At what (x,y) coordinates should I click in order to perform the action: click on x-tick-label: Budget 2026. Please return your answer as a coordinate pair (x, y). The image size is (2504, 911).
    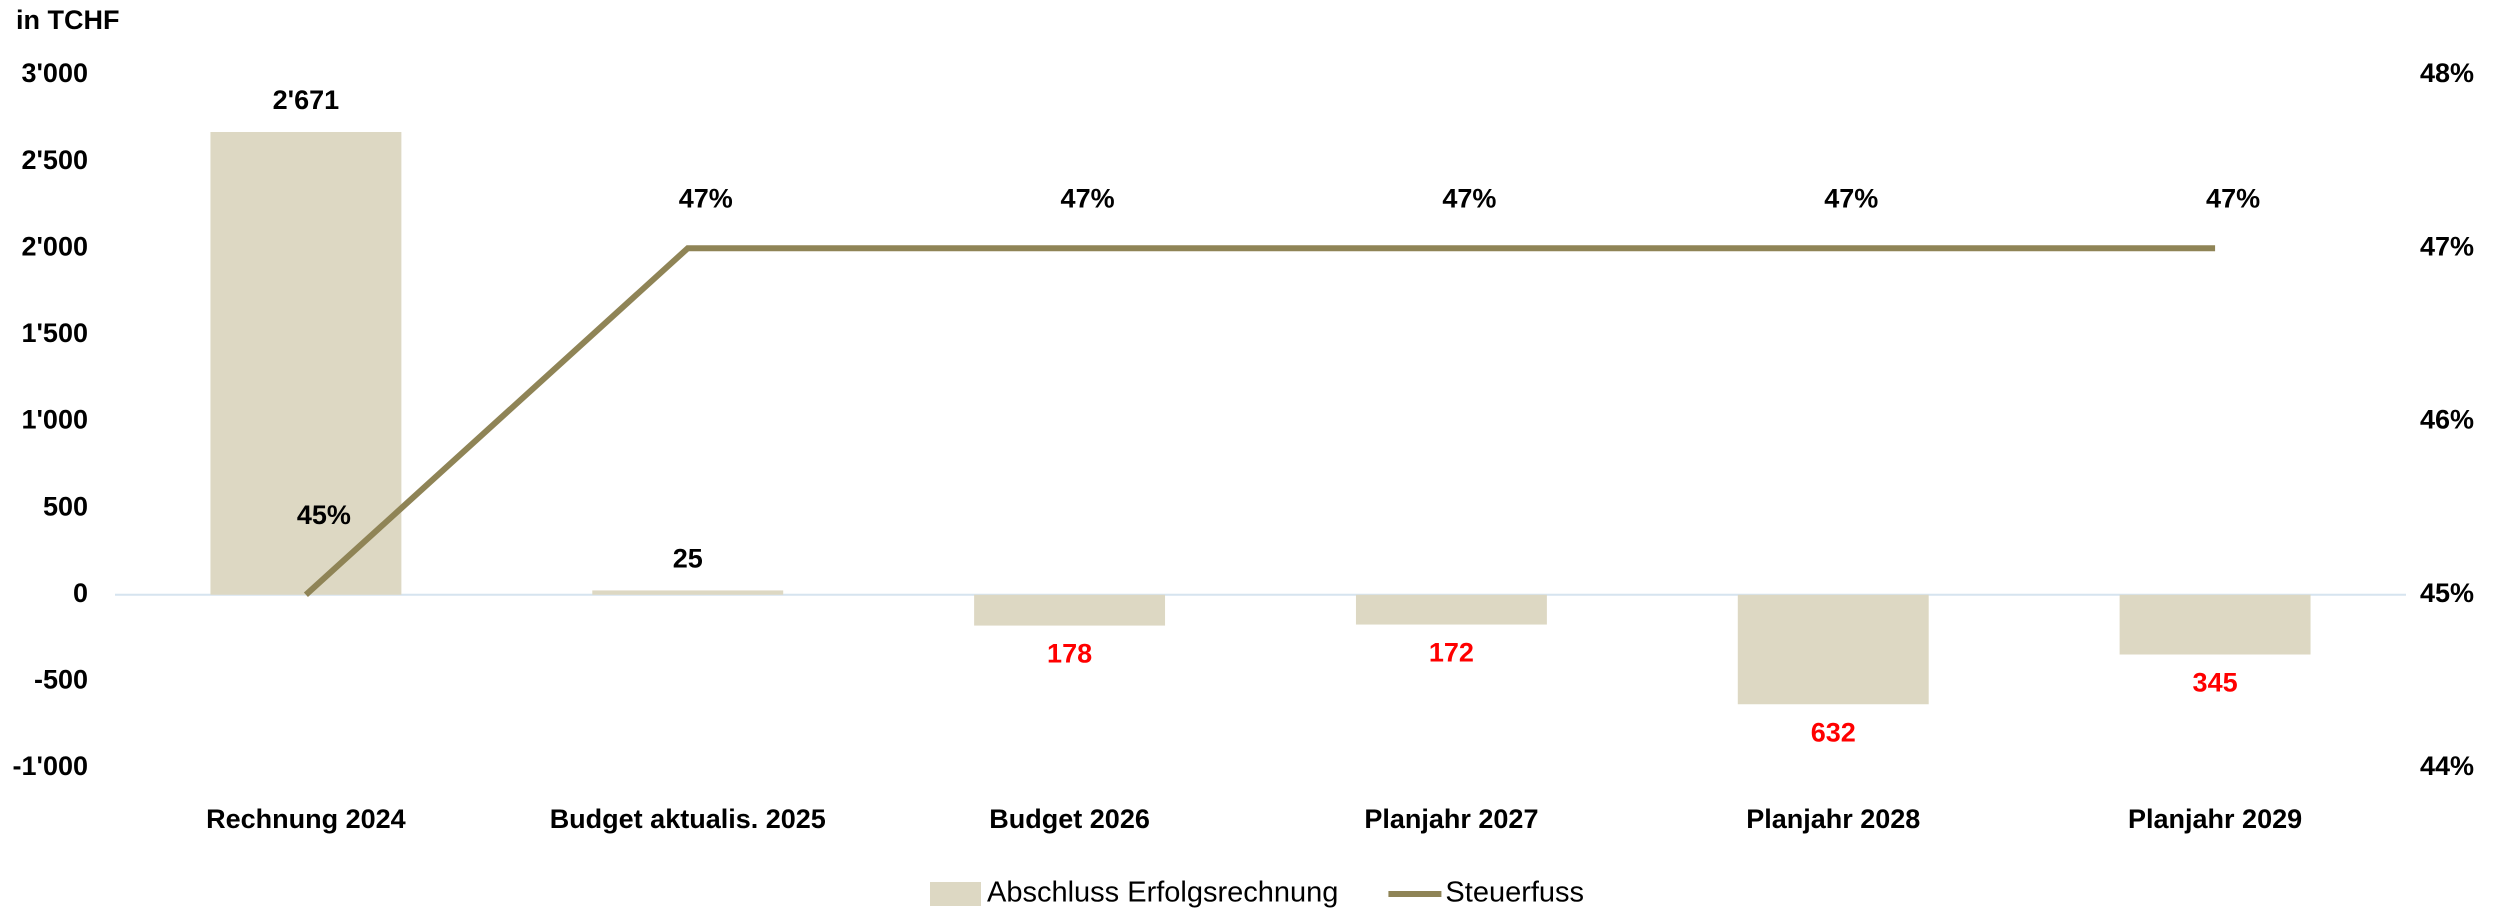
    Looking at the image, I should click on (1069, 819).